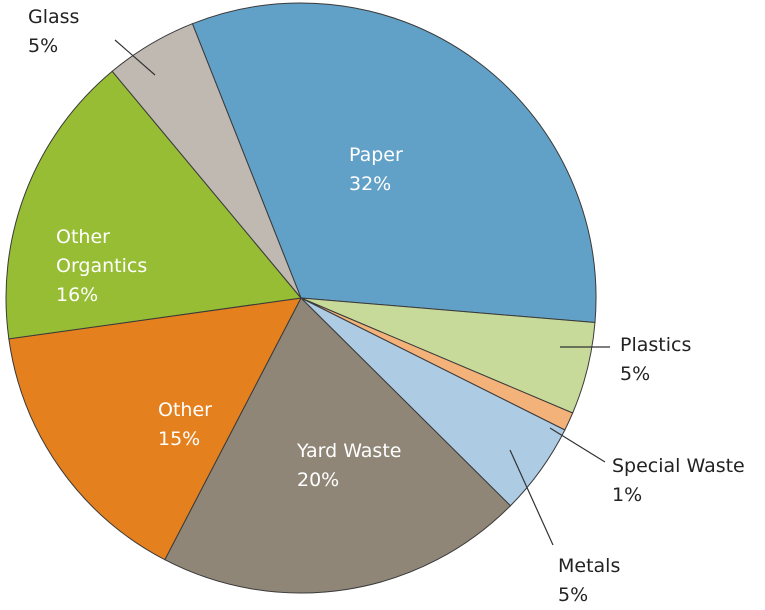  Describe the element at coordinates (349, 466) in the screenshot. I see `slice-label: Yard Waste 20%` at that location.